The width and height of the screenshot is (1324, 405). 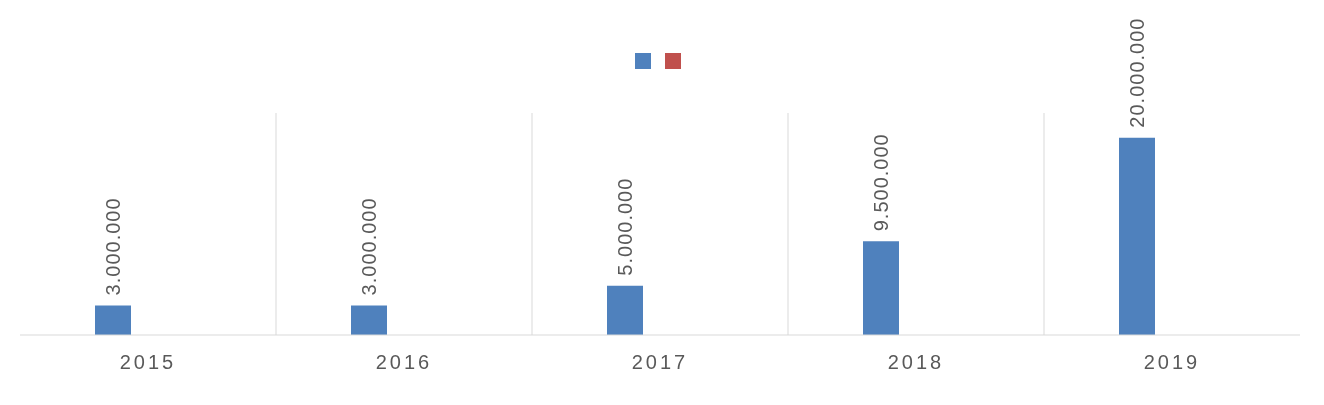 What do you see at coordinates (404, 362) in the screenshot?
I see `x-tick-label: 2016` at bounding box center [404, 362].